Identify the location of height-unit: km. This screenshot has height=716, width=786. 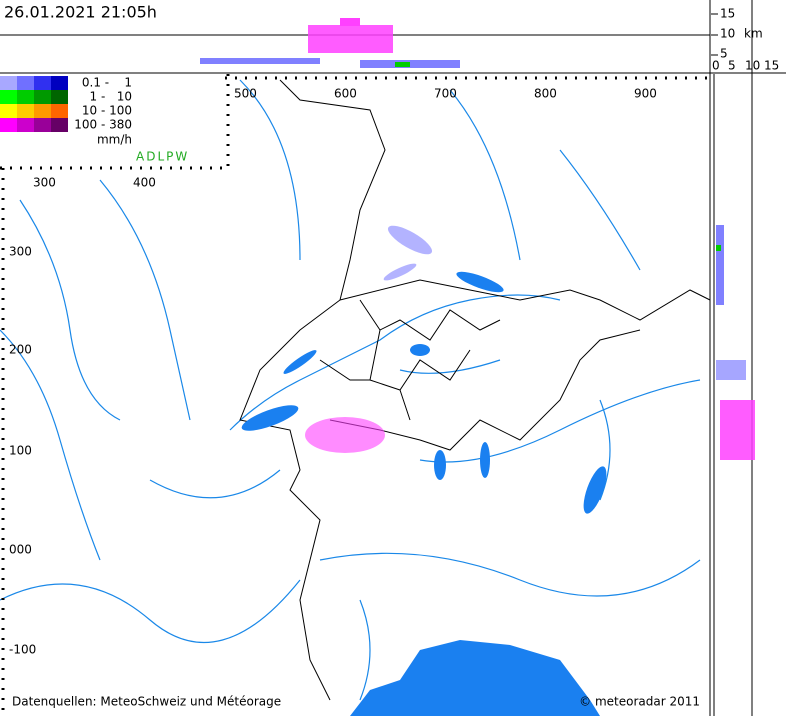
(753, 34).